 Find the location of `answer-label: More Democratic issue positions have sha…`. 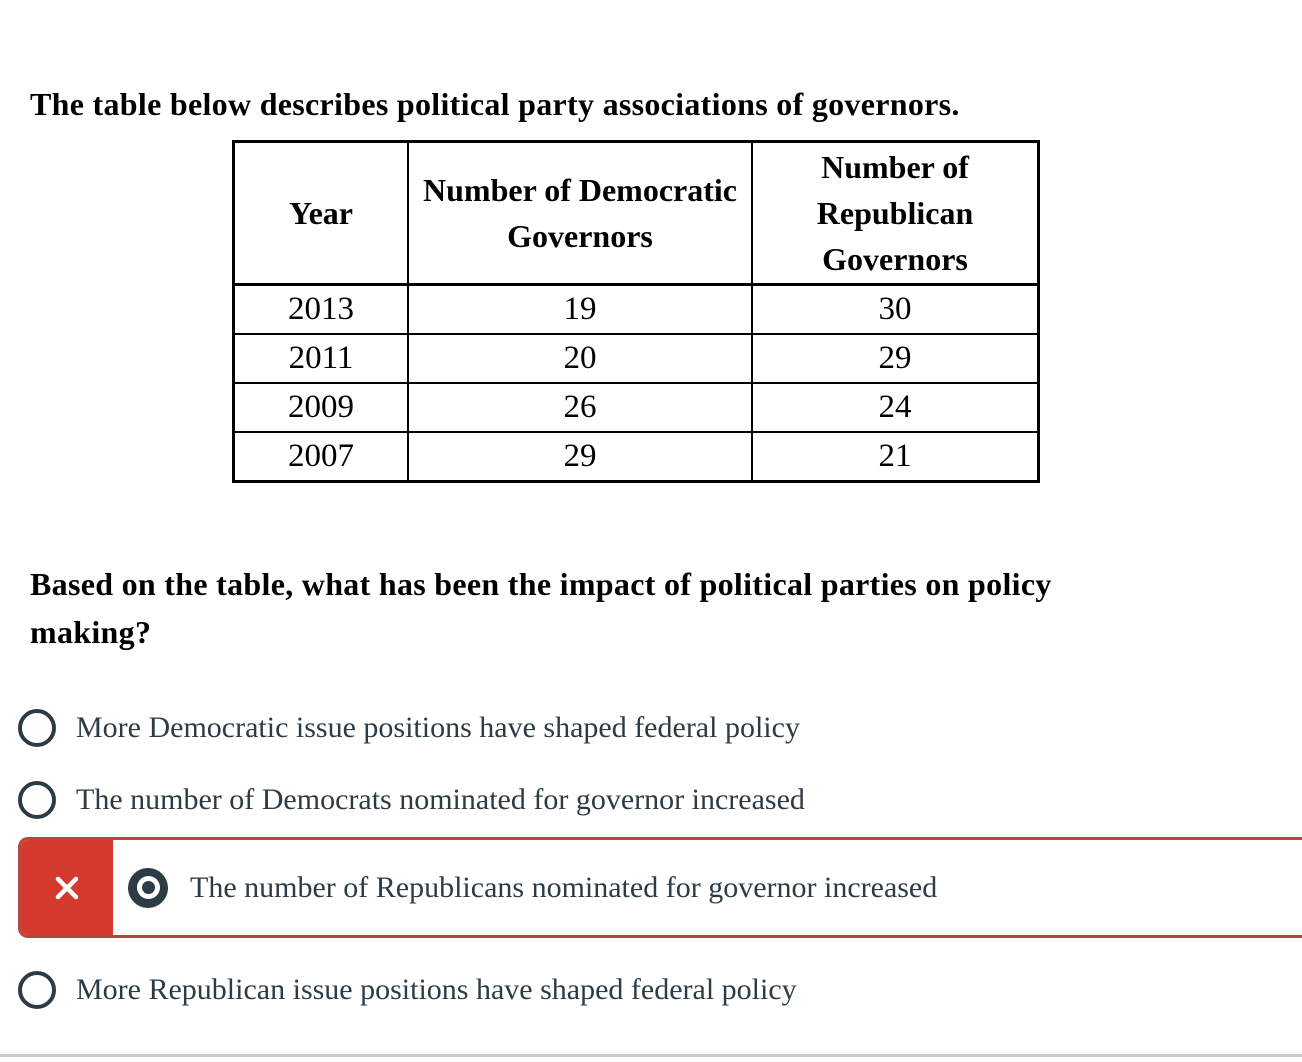

answer-label: More Democratic issue positions have sha… is located at coordinates (438, 727).